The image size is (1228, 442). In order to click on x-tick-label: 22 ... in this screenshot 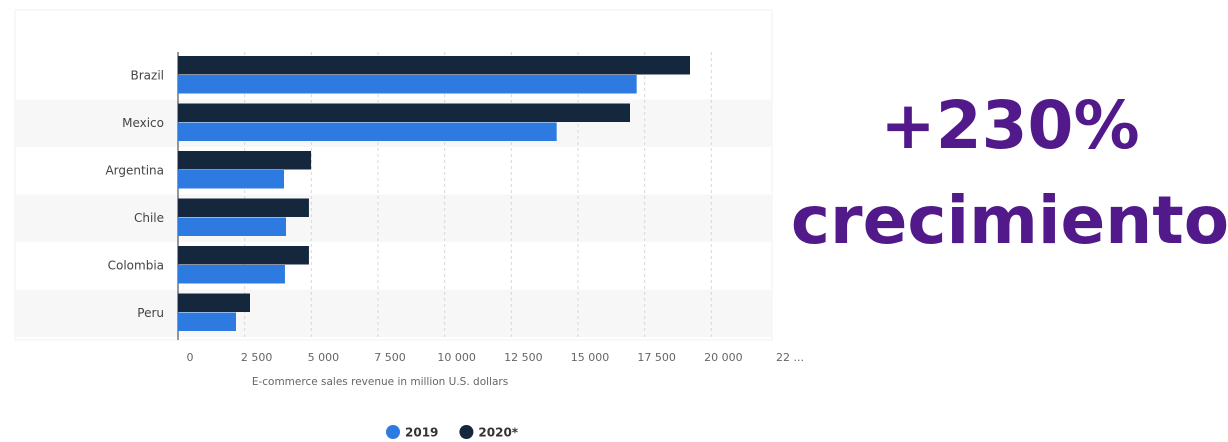, I will do `click(790, 357)`.